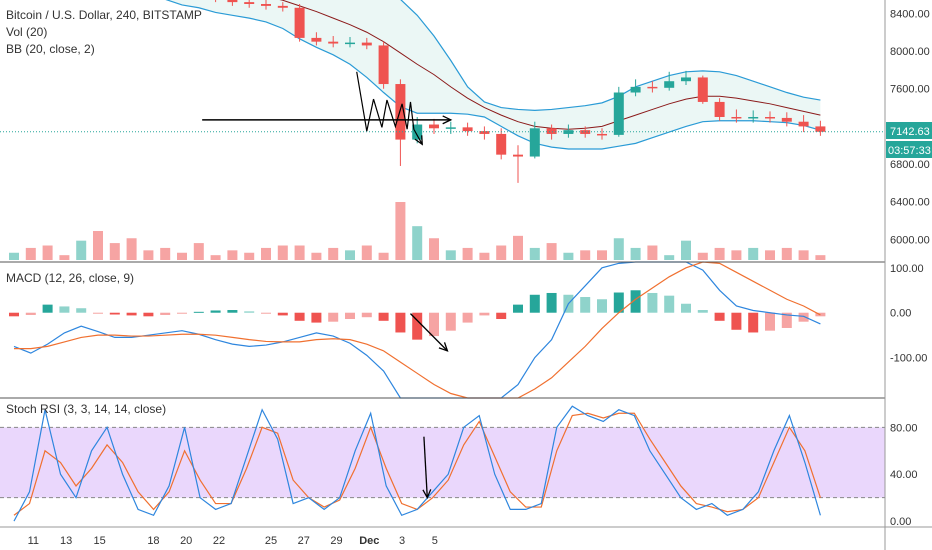  I want to click on stoch-legend: Stoch RSI (3, 3, 14, 14, close), so click(86, 409).